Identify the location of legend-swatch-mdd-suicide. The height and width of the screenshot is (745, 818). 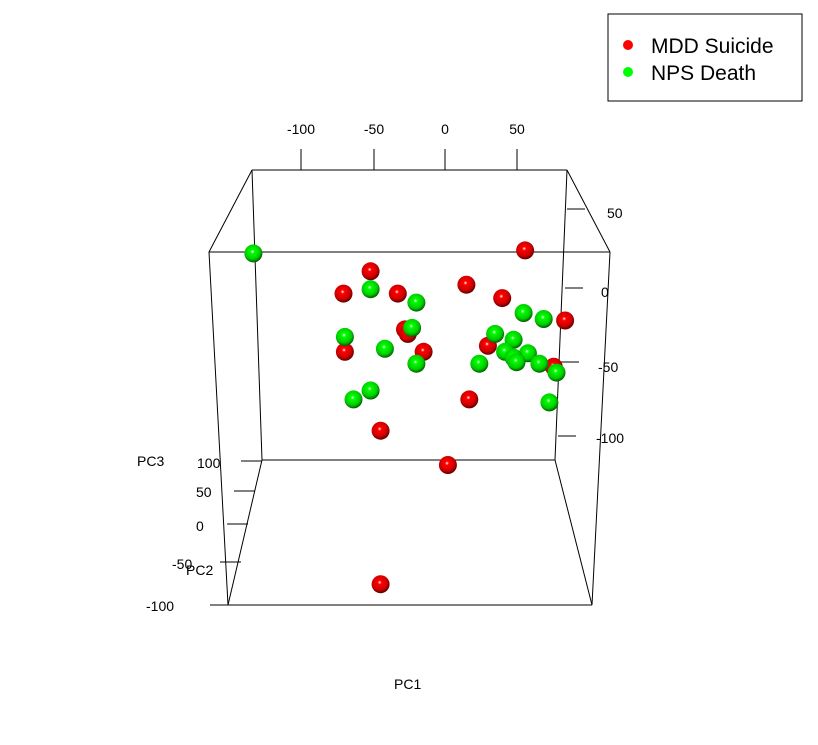
(628, 45).